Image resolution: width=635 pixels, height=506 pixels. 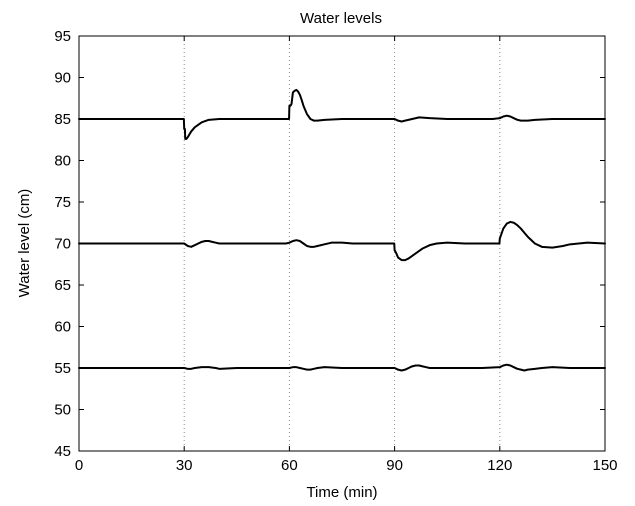 What do you see at coordinates (499, 465) in the screenshot?
I see `x-tick-label: 120` at bounding box center [499, 465].